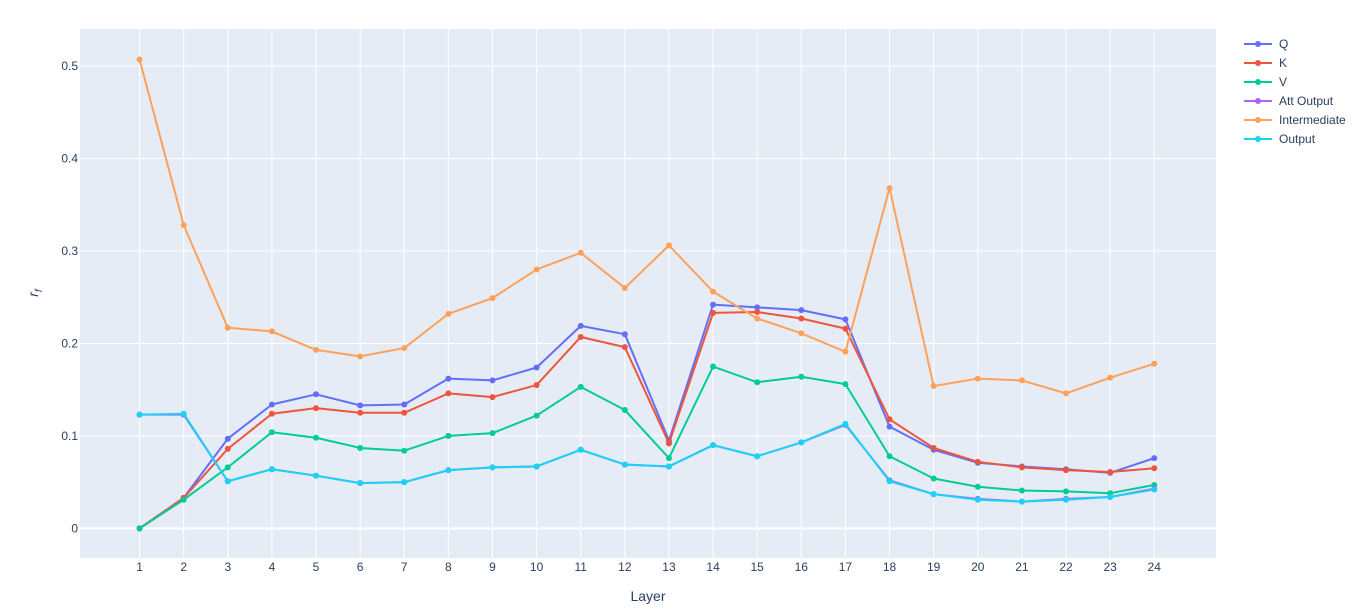 Image resolution: width=1371 pixels, height=615 pixels. I want to click on legend-item: V, so click(1265, 82).